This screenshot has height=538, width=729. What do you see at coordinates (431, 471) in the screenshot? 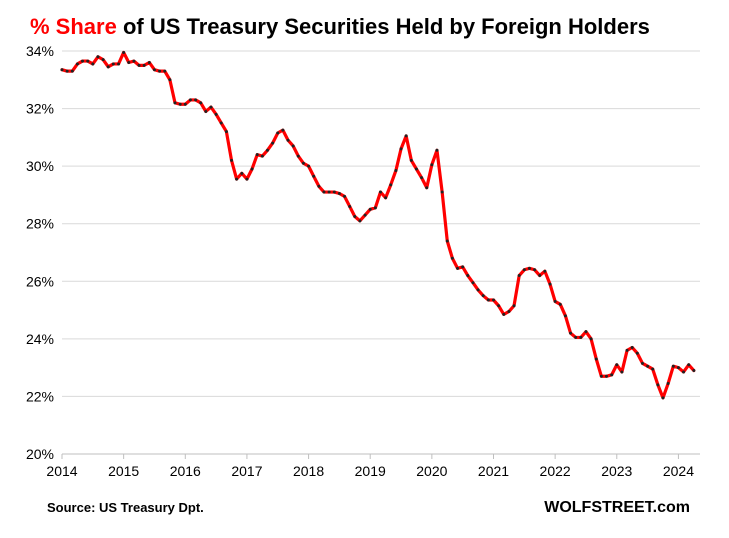
I see `x-tick-label: 2020` at bounding box center [431, 471].